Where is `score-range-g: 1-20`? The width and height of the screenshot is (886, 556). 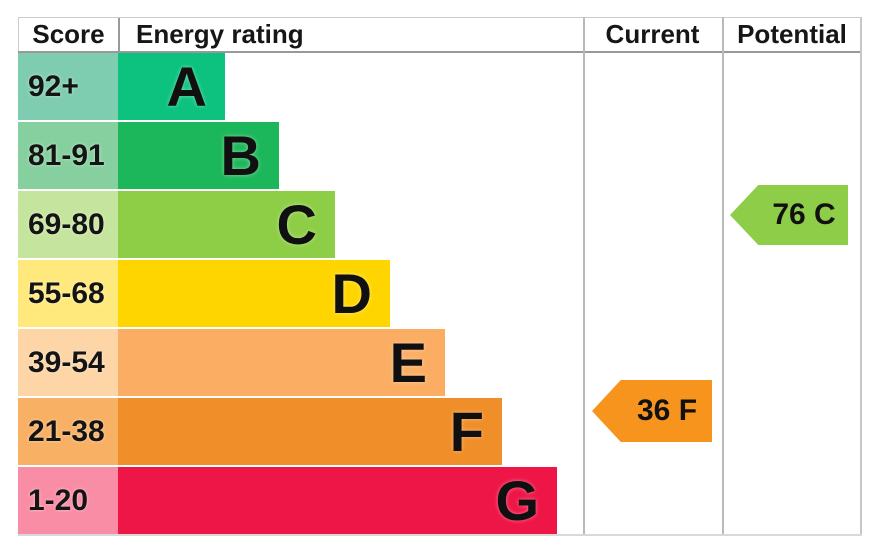 score-range-g: 1-20 is located at coordinates (68, 500).